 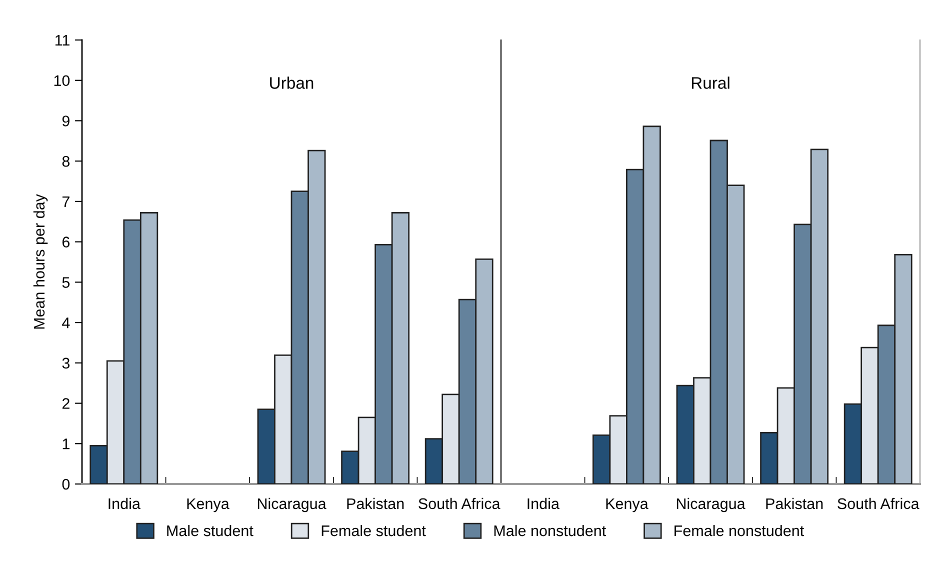 I want to click on y-tick-label: 8, so click(x=66, y=161).